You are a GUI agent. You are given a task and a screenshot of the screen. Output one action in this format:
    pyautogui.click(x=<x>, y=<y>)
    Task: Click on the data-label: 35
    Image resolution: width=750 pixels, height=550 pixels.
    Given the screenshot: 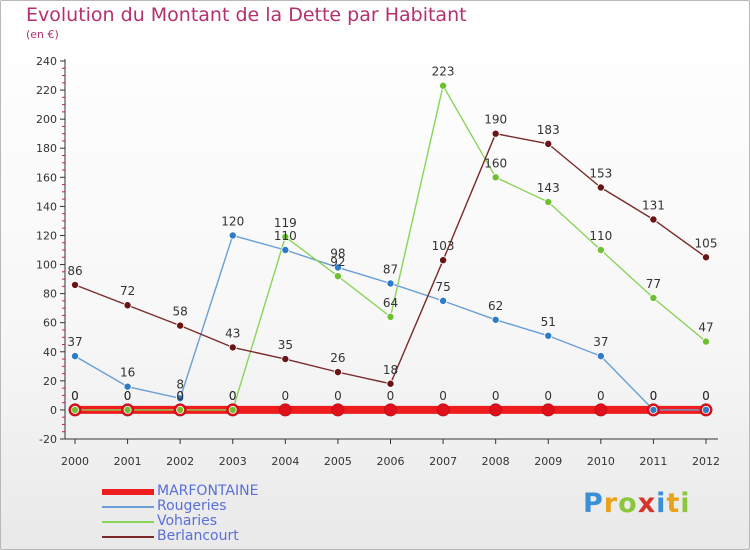 What is the action you would take?
    pyautogui.click(x=285, y=345)
    